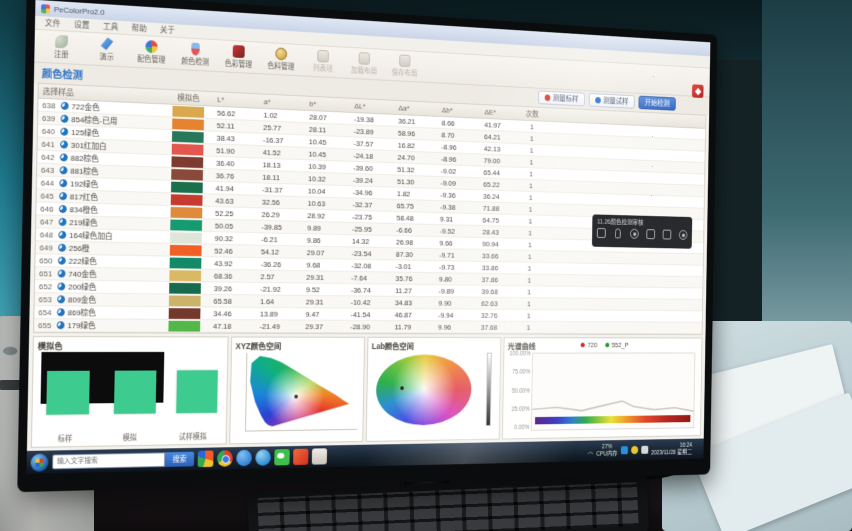 The height and width of the screenshot is (531, 852). Describe the element at coordinates (61, 46) in the screenshot. I see `toolbar-item: 注册` at that location.